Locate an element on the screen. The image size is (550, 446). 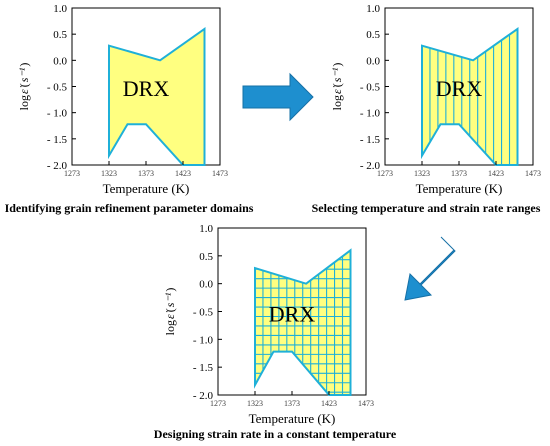
arrow-down-left-icon is located at coordinates (430, 268).